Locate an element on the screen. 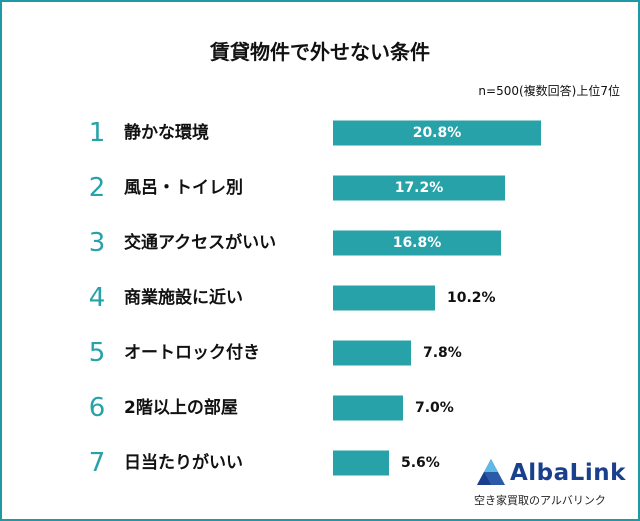 The width and height of the screenshot is (640, 521). rank-number: 3 is located at coordinates (97, 243).